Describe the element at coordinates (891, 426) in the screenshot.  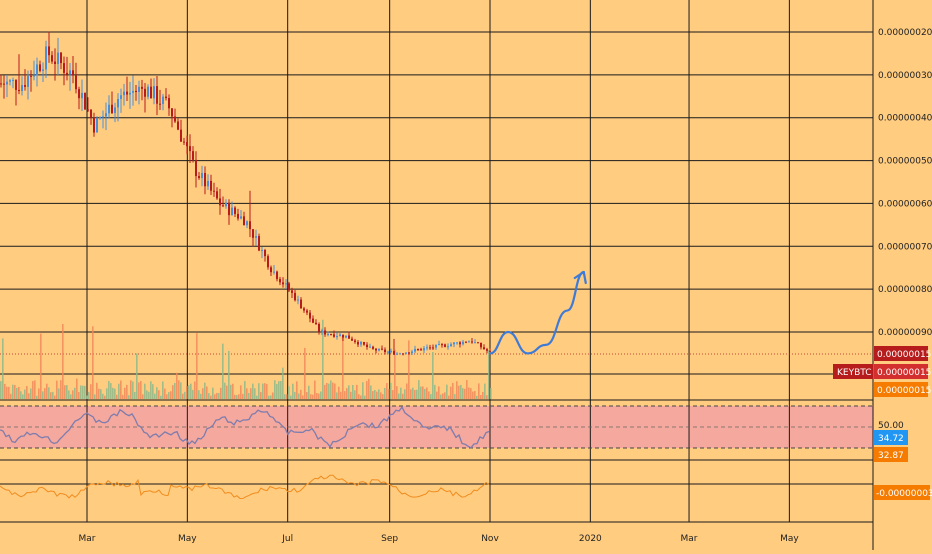
I see `rsi-upper-label: 50.00` at that location.